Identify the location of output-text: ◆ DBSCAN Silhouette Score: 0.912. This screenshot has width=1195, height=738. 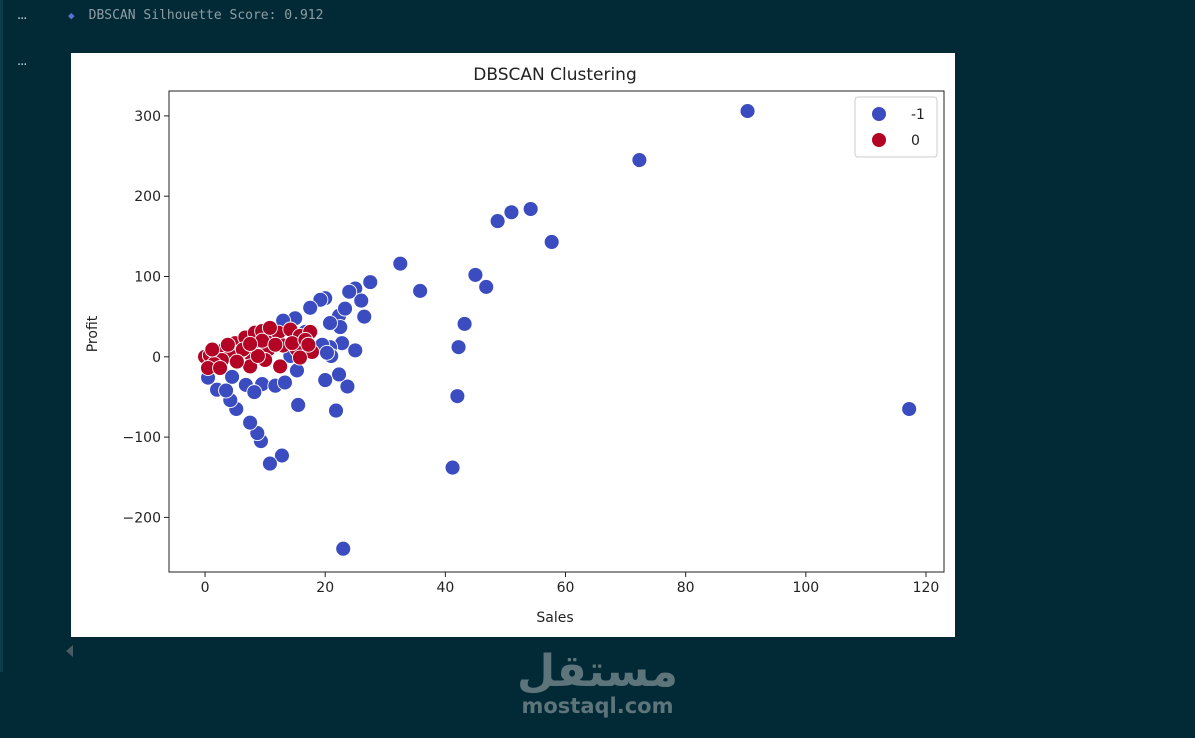
(195, 15).